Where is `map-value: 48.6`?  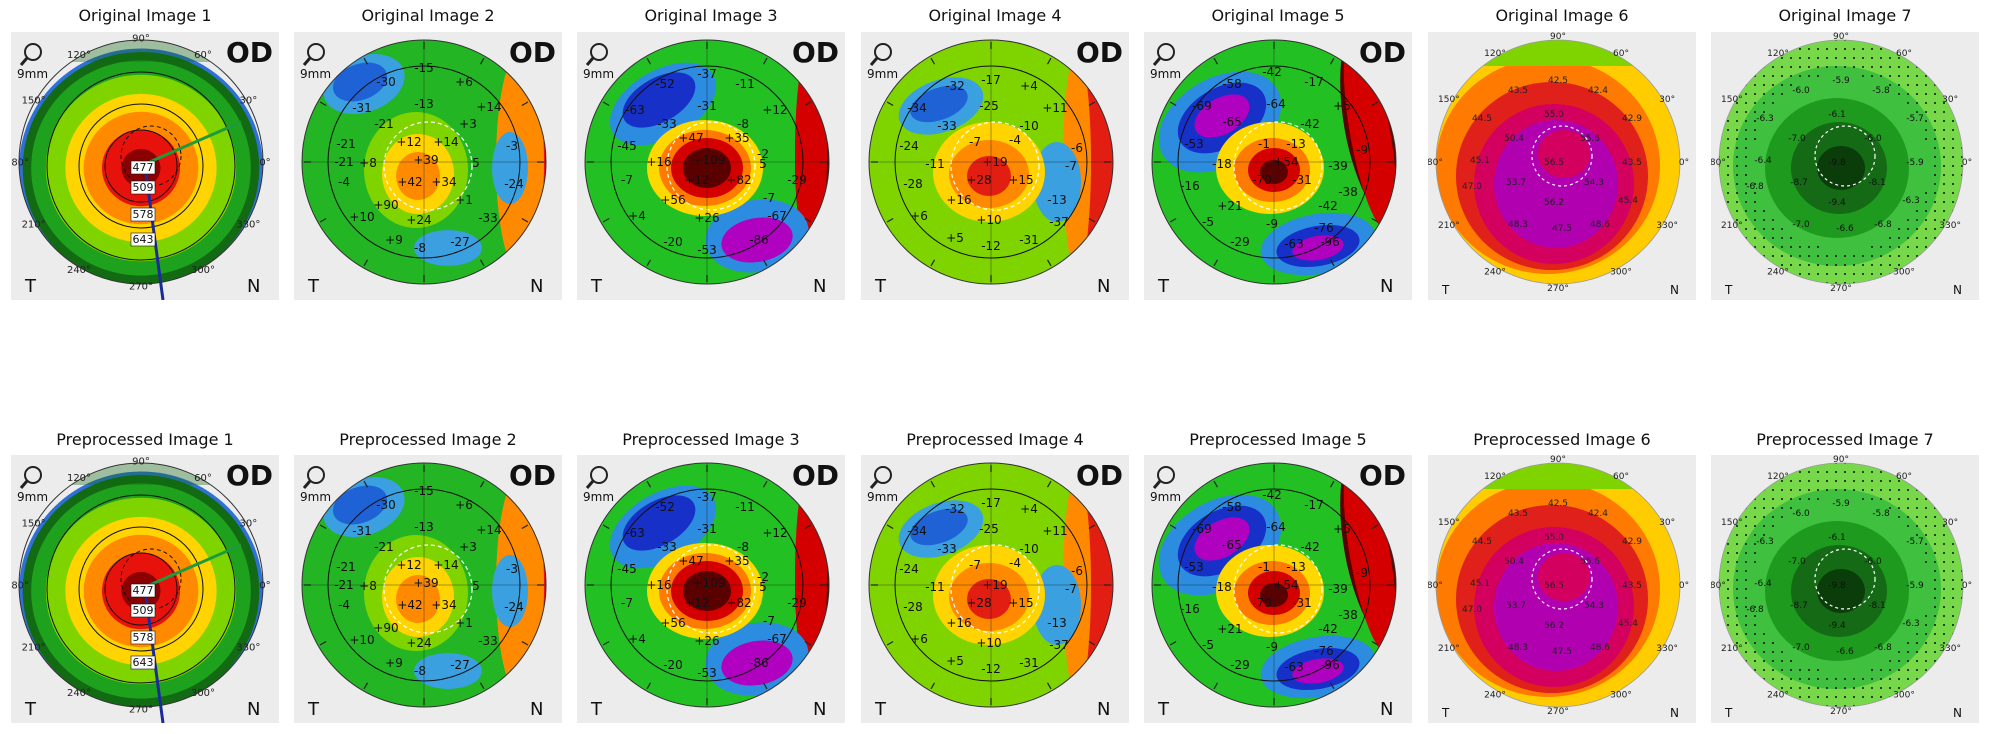 map-value: 48.6 is located at coordinates (1600, 225).